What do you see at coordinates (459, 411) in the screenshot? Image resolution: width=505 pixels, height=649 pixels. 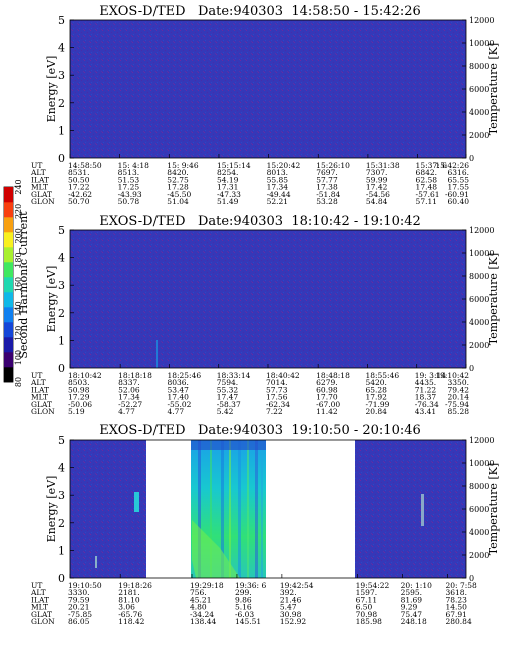 I see `orbit-cell: 85.28` at bounding box center [459, 411].